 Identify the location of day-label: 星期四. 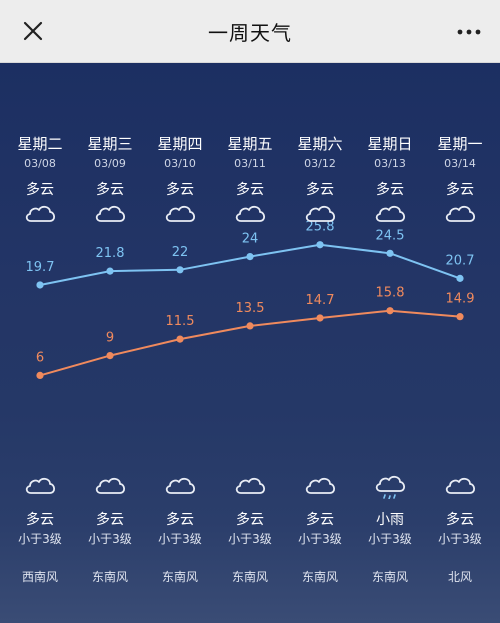
(180, 144).